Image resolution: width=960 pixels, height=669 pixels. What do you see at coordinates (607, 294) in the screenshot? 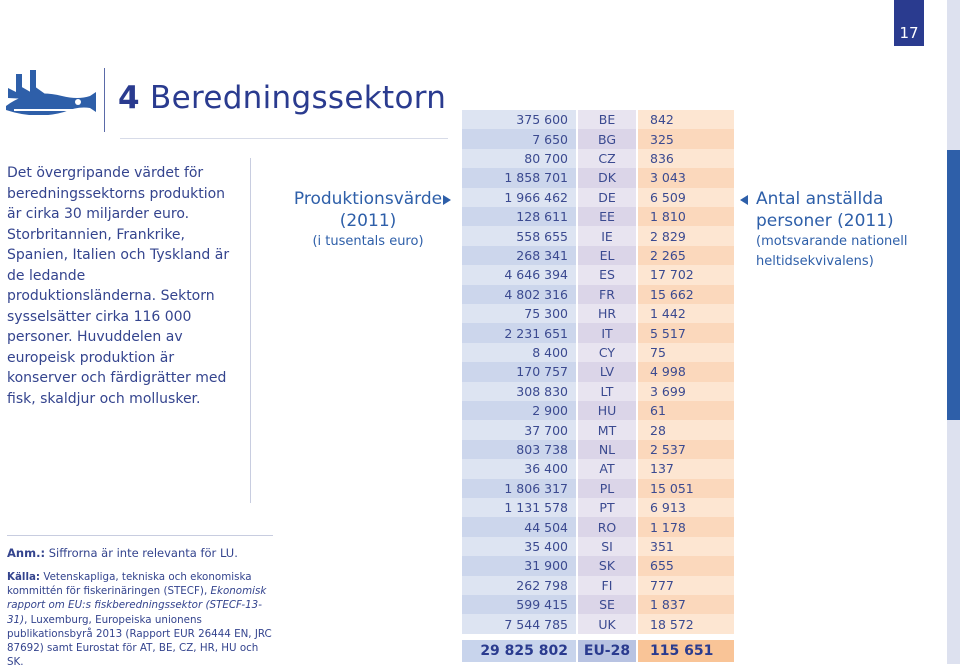
I see `country-code-cell: FR` at bounding box center [607, 294].